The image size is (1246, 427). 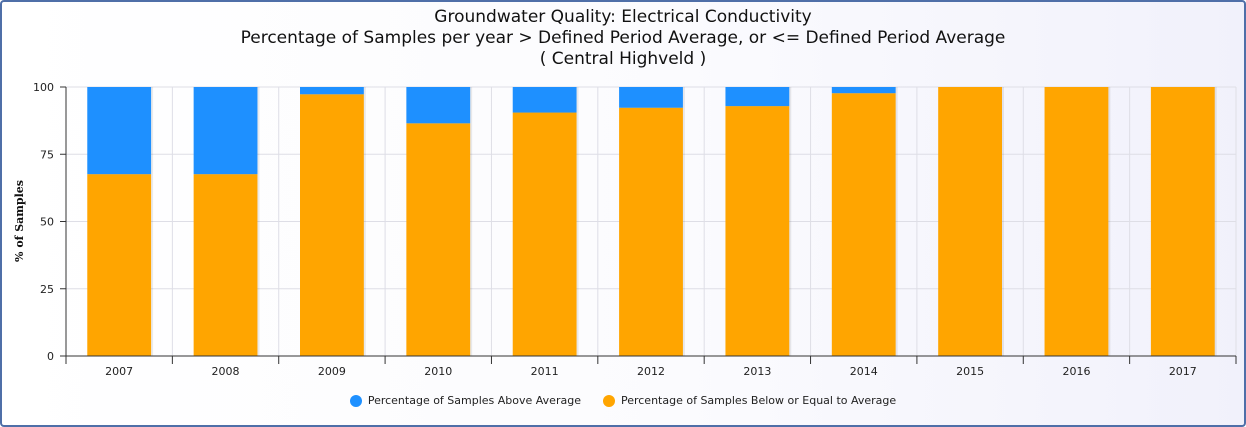 What do you see at coordinates (544, 100) in the screenshot?
I see `bar-above-2011` at bounding box center [544, 100].